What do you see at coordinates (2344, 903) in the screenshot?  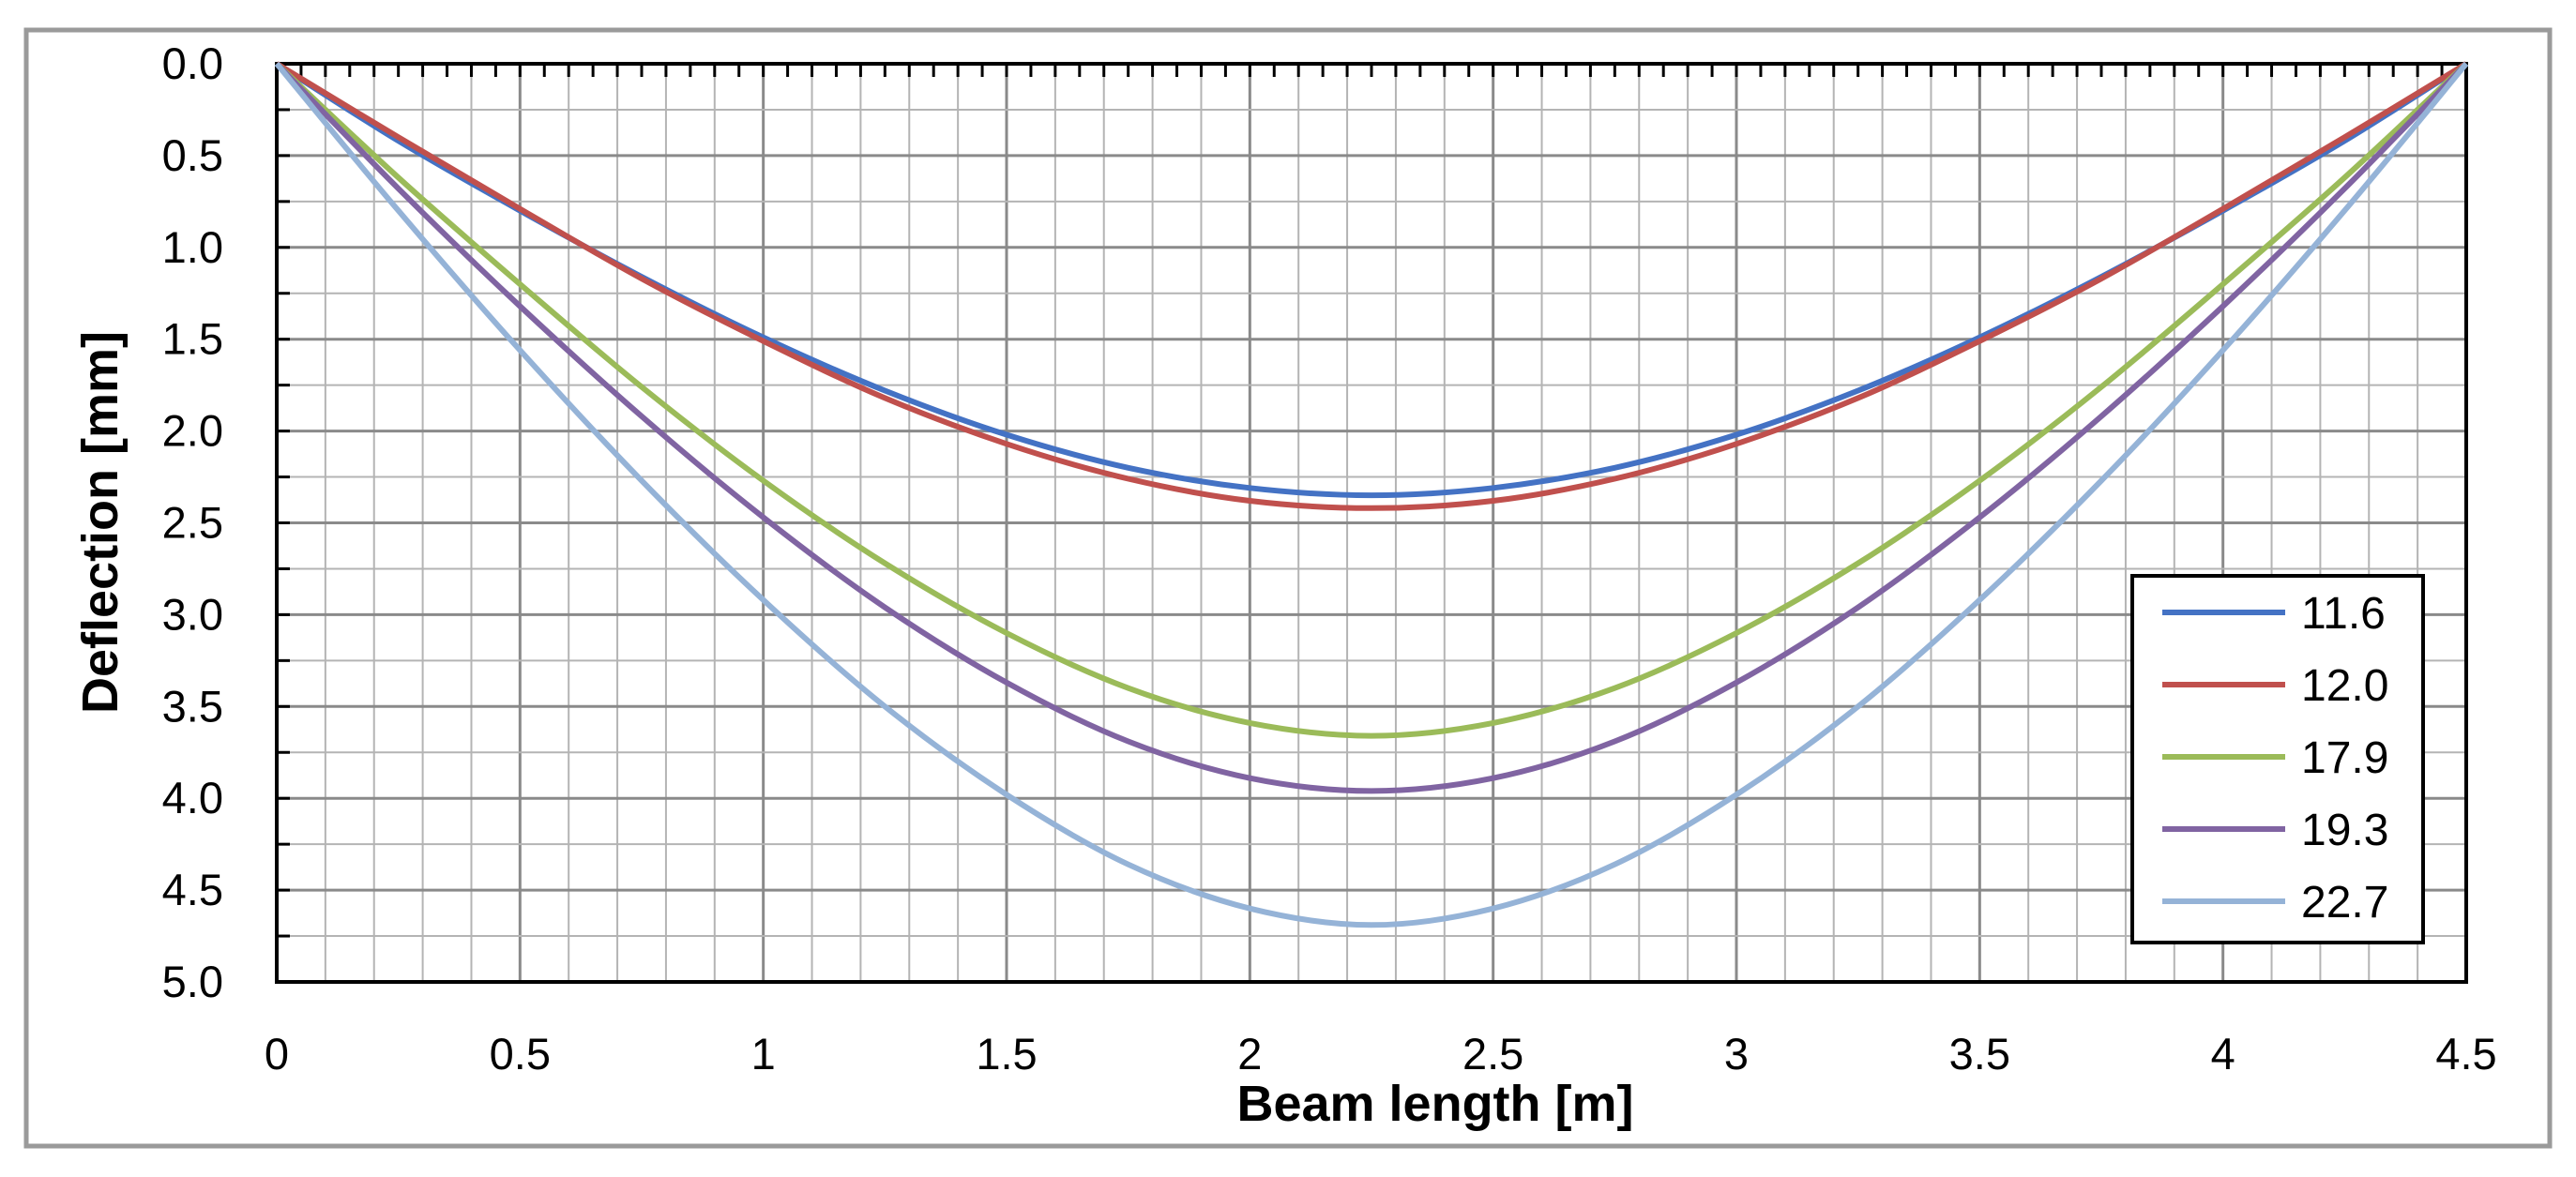 I see `legend-label-4: 22.7` at bounding box center [2344, 903].